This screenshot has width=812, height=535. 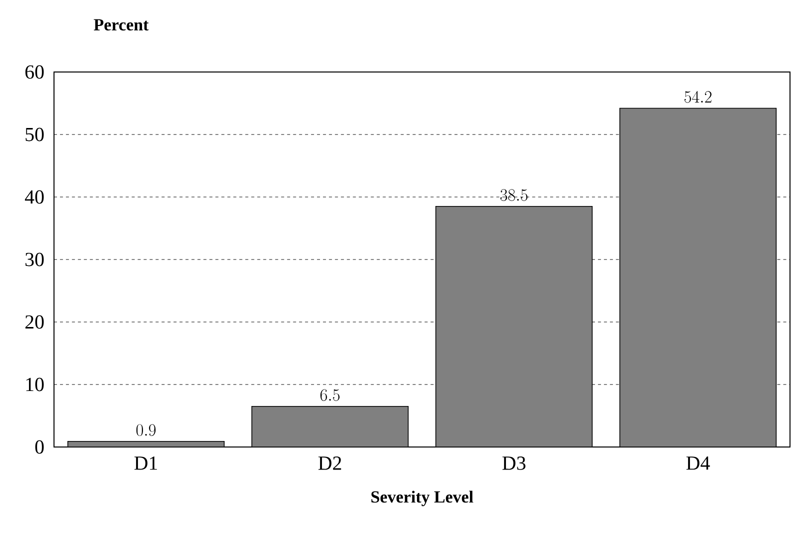 What do you see at coordinates (698, 97) in the screenshot?
I see `data-label: 54.2` at bounding box center [698, 97].